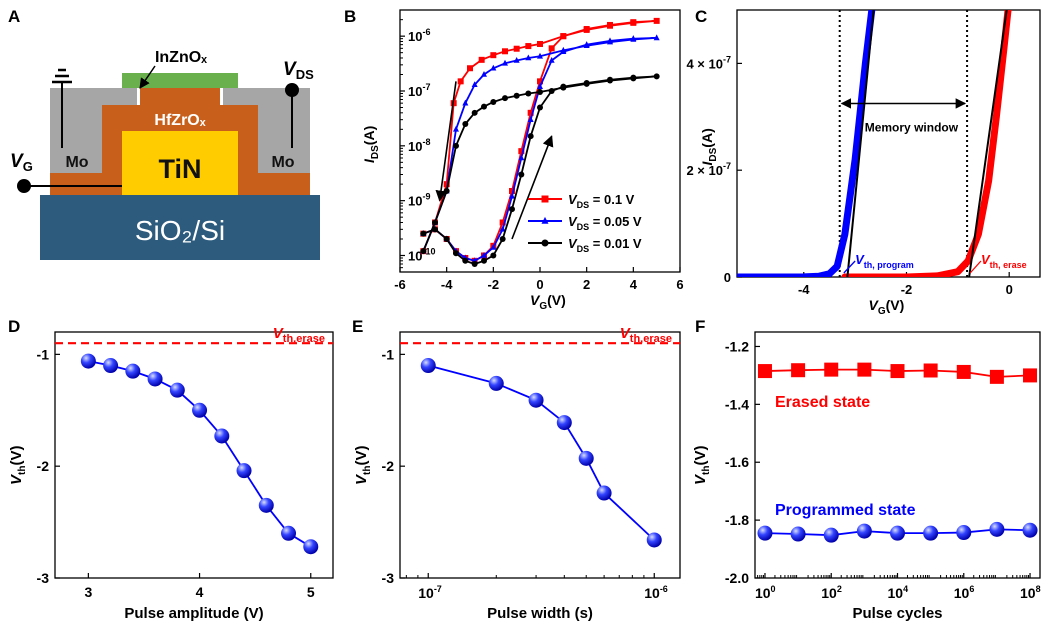 The image size is (1050, 626). I want to click on plot-f-xtick-label-exp: 2, so click(839, 589).